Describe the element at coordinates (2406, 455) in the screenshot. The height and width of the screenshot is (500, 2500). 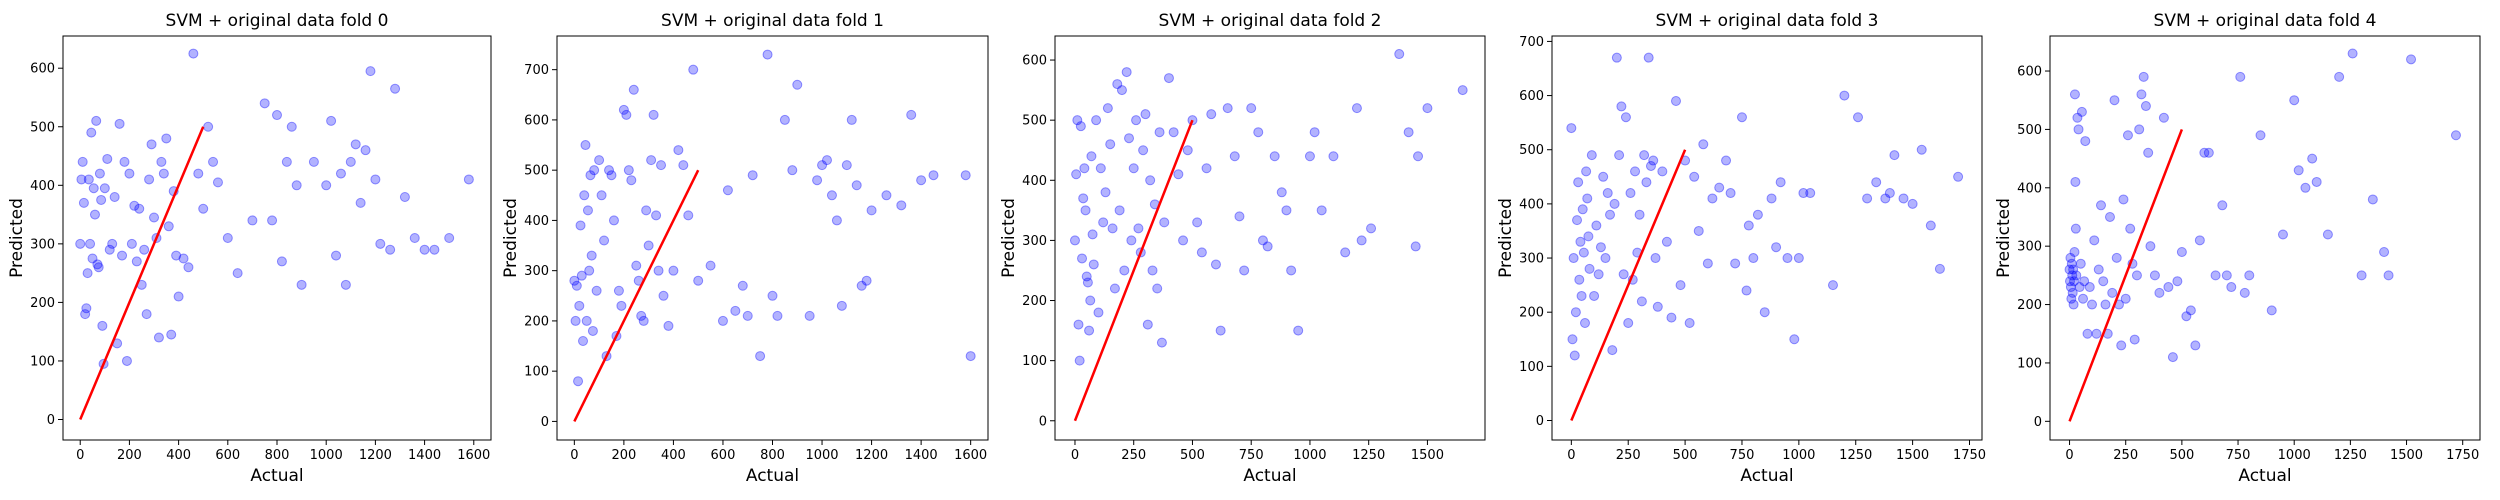
I see `x-tick-label: 1500` at that location.